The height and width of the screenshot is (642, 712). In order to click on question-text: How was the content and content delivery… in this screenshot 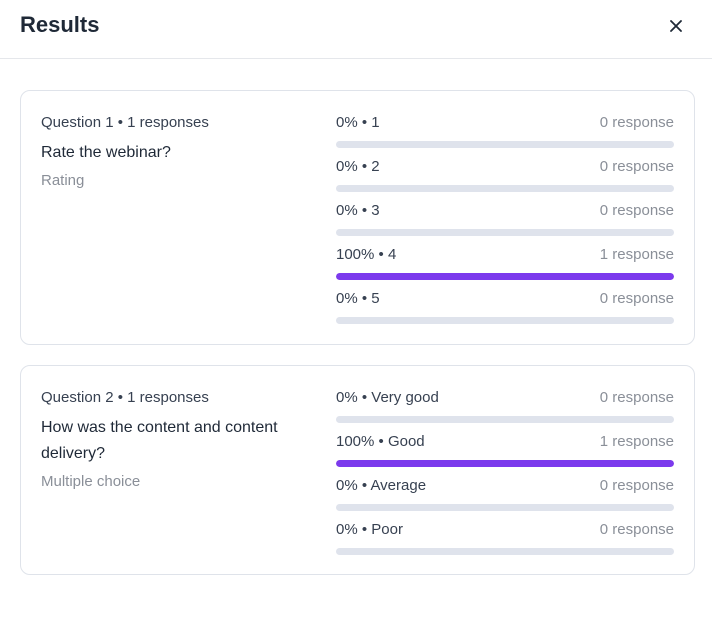, I will do `click(159, 440)`.